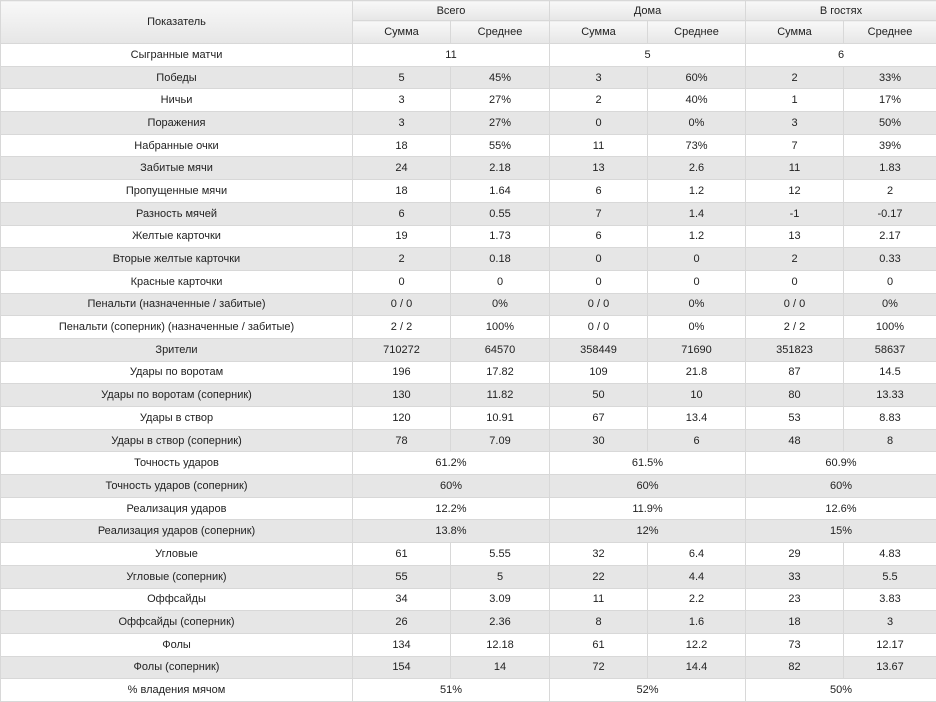 The image size is (936, 702). What do you see at coordinates (402, 667) in the screenshot?
I see `sum-cell: 154` at bounding box center [402, 667].